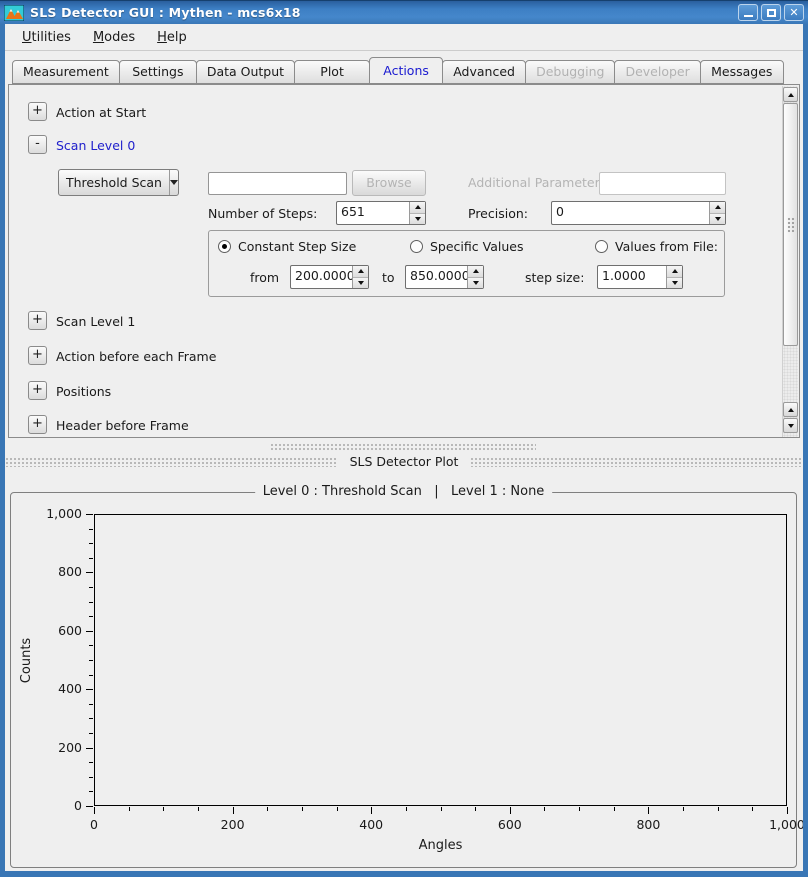  What do you see at coordinates (37, 390) in the screenshot?
I see `expand-positions-button: +` at bounding box center [37, 390].